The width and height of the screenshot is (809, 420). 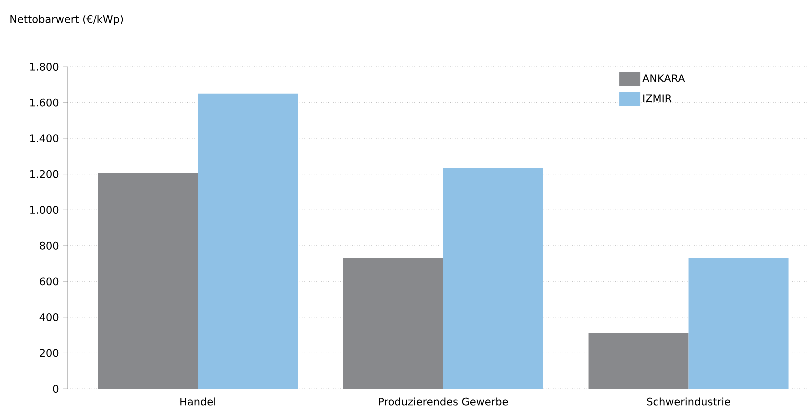 I want to click on y-tick-label: 600, so click(x=49, y=282).